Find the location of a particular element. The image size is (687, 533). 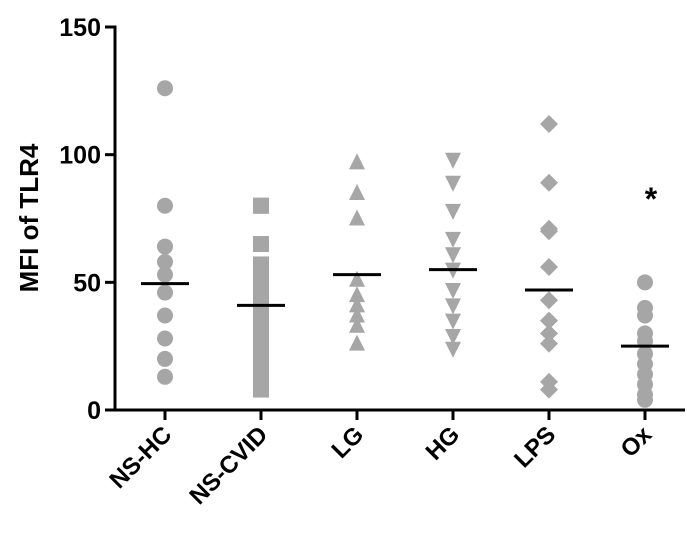

x-tick-label: NS-HC is located at coordinates (140, 457).